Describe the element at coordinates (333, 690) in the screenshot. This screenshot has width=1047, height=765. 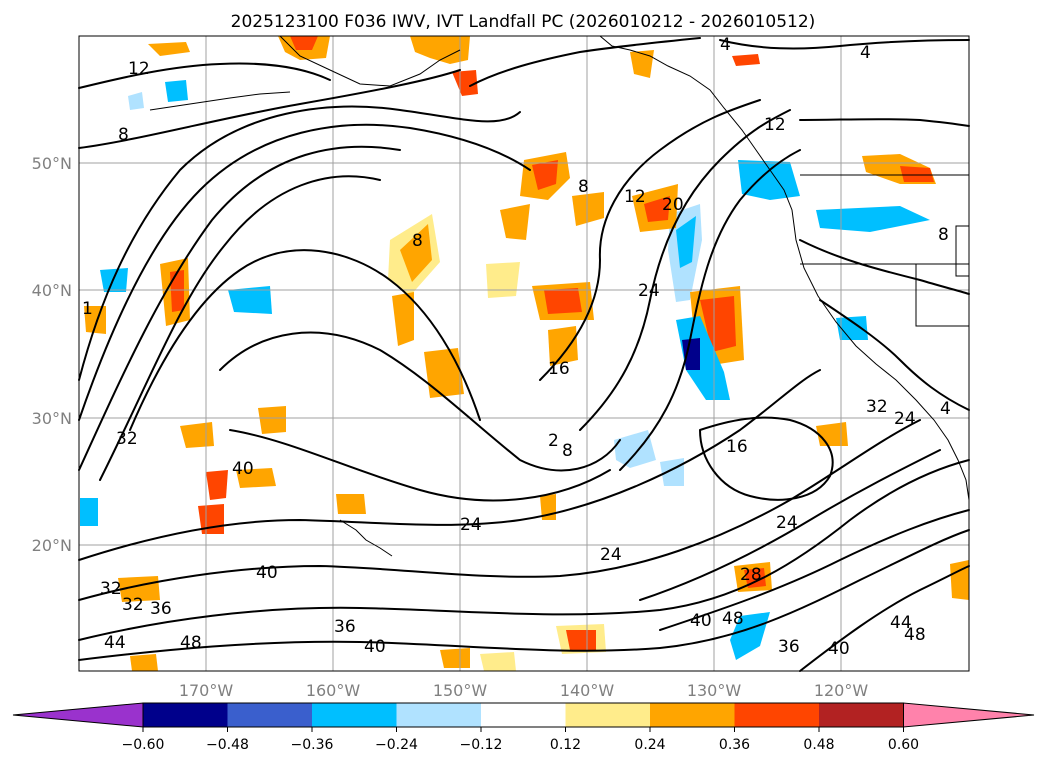
I see `lon-label: 160°W` at that location.